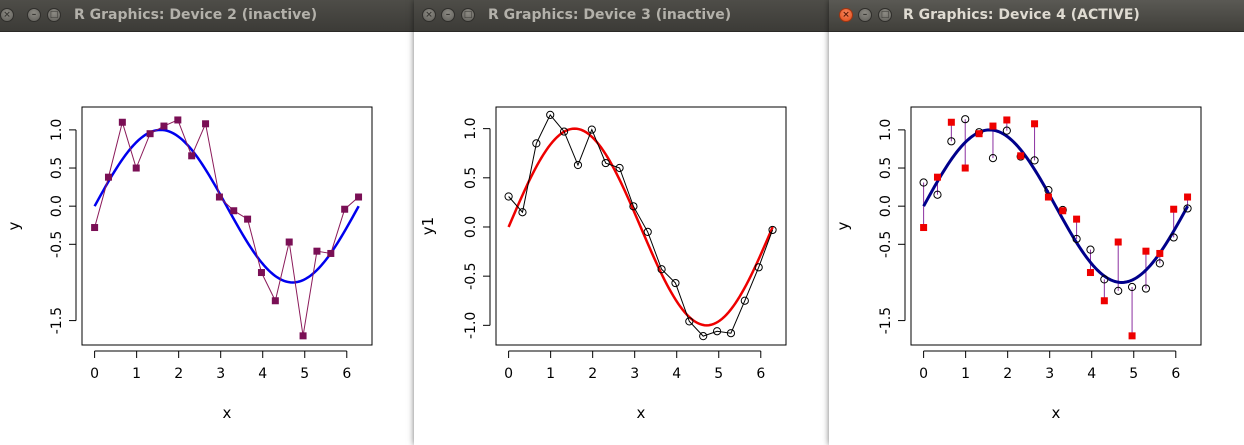 Image resolution: width=1244 pixels, height=445 pixels. What do you see at coordinates (428, 226) in the screenshot?
I see `y-axis-label: y1` at bounding box center [428, 226].